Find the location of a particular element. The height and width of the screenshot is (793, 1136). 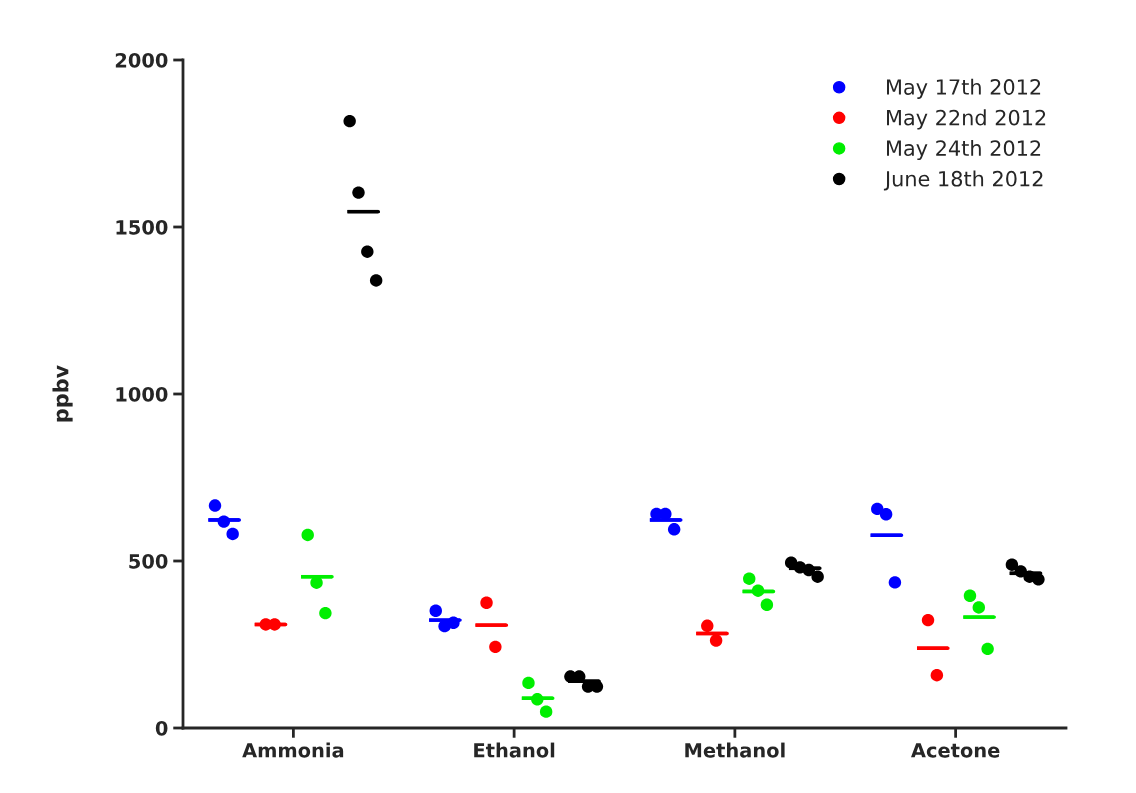

legend-label: May 17th 2012 is located at coordinates (964, 88).